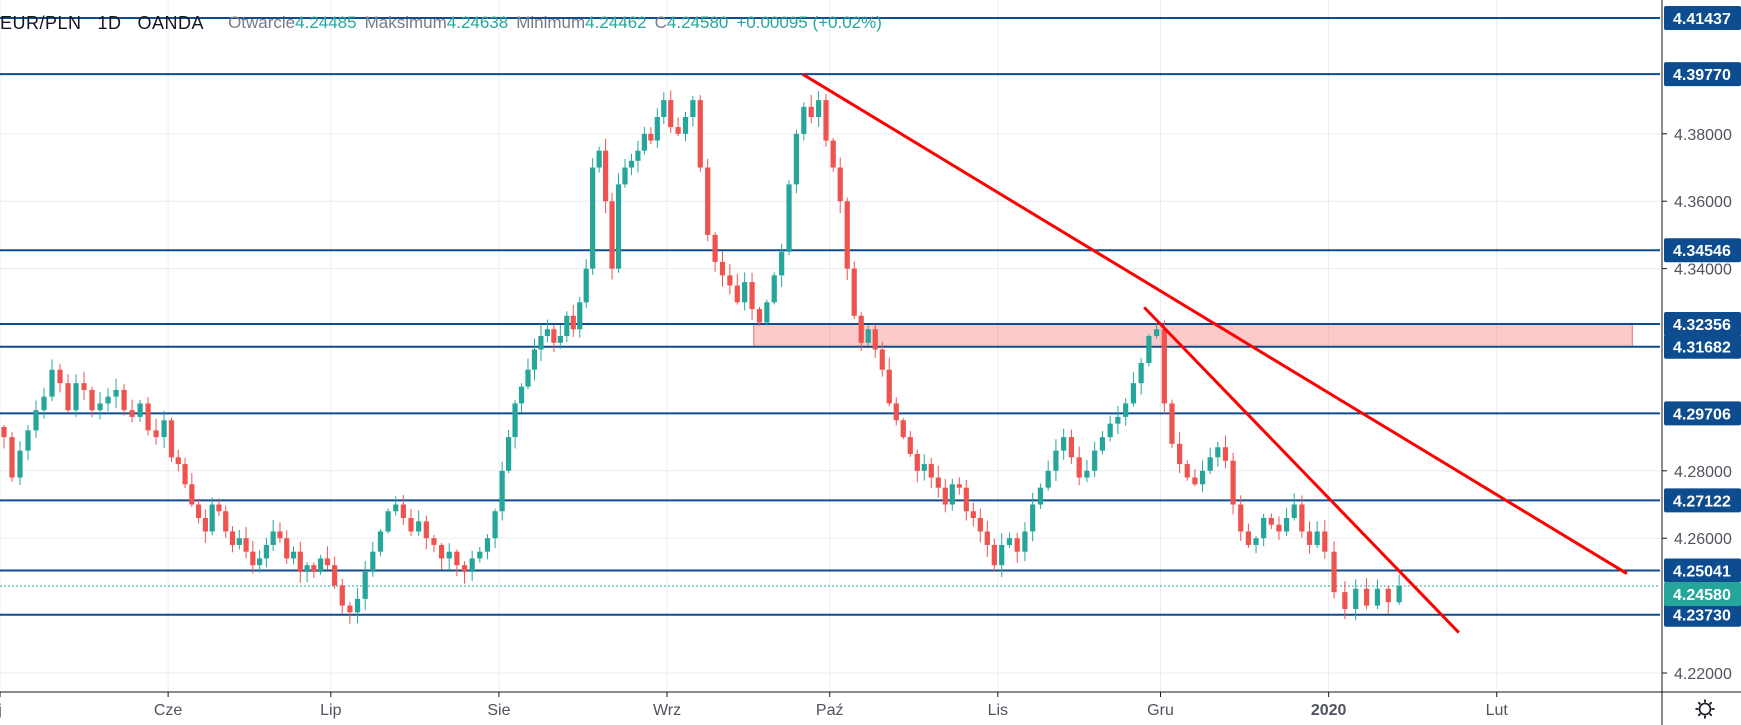 Image resolution: width=1741 pixels, height=725 pixels. What do you see at coordinates (1702, 413) in the screenshot?
I see `level-label-5-bg` at bounding box center [1702, 413].